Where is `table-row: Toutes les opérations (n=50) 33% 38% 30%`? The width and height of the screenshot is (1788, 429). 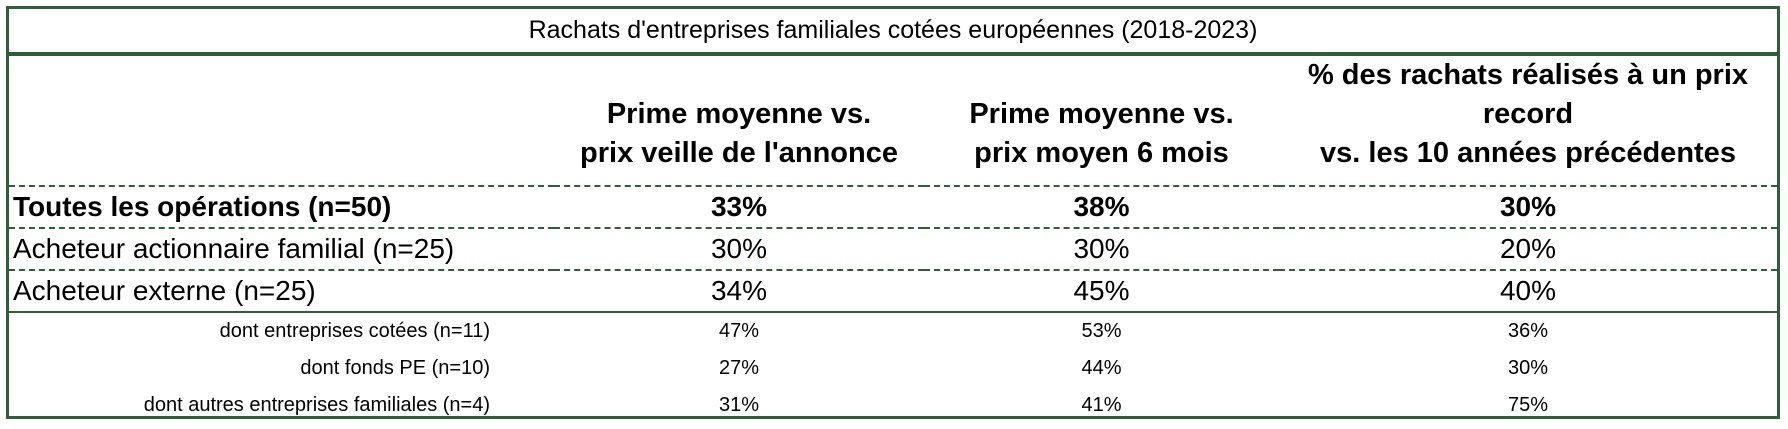 table-row: Toutes les opérations (n=50) 33% 38% 30% is located at coordinates (893, 206).